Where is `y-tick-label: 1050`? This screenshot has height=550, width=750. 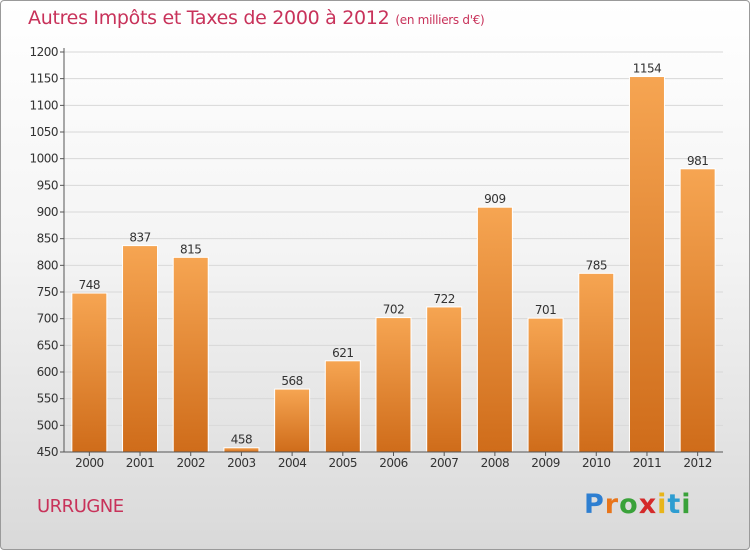 y-tick-label: 1050 is located at coordinates (43, 132).